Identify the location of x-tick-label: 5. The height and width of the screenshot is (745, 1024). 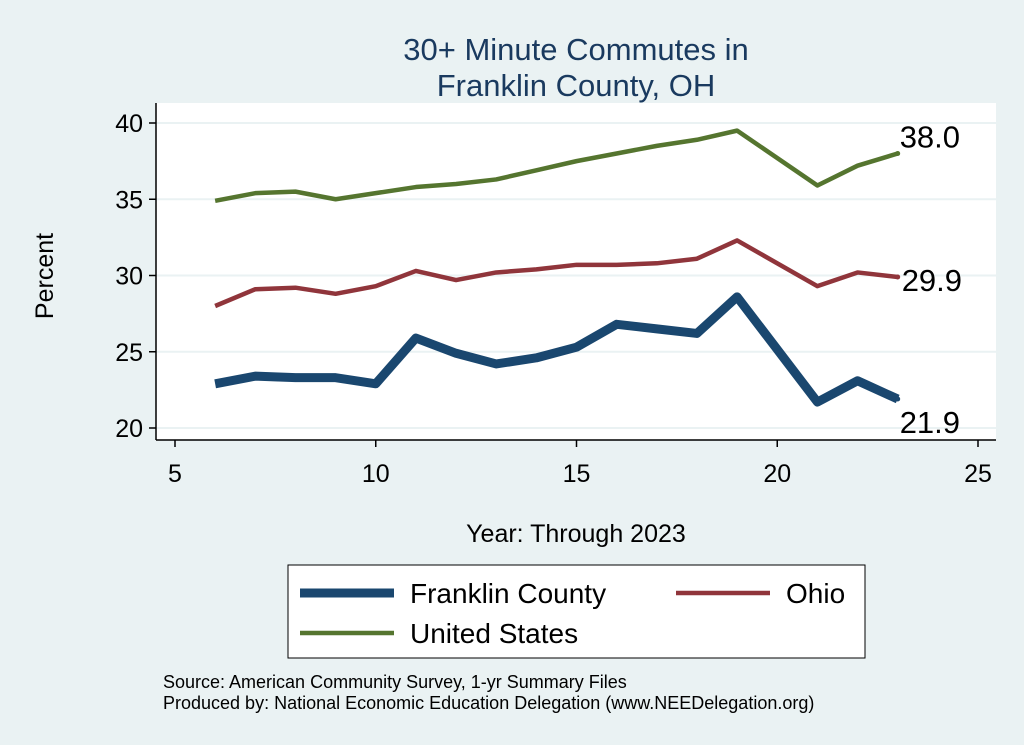
(175, 474).